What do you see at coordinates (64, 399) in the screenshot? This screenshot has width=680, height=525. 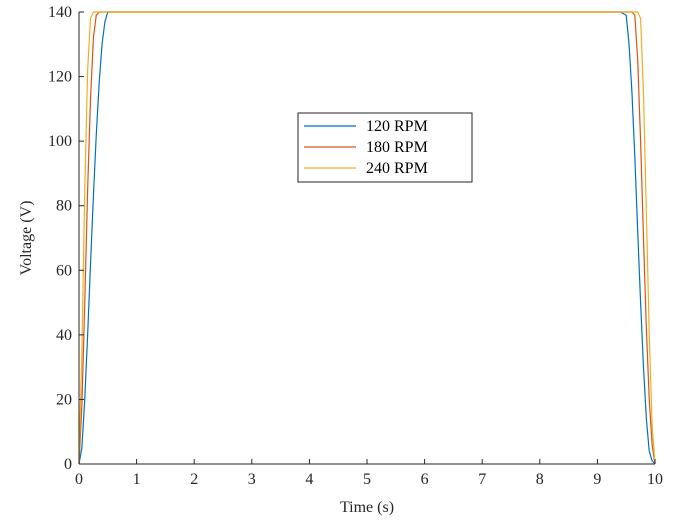 I see `y-tick-label: 20` at bounding box center [64, 399].